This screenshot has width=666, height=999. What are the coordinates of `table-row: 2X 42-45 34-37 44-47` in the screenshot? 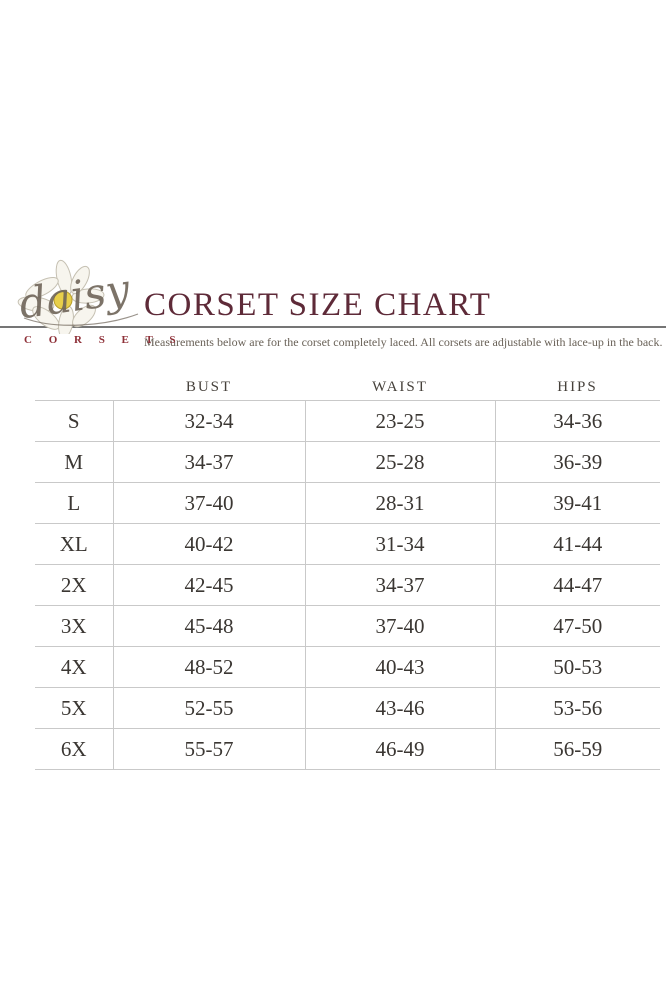 It's located at (347, 585).